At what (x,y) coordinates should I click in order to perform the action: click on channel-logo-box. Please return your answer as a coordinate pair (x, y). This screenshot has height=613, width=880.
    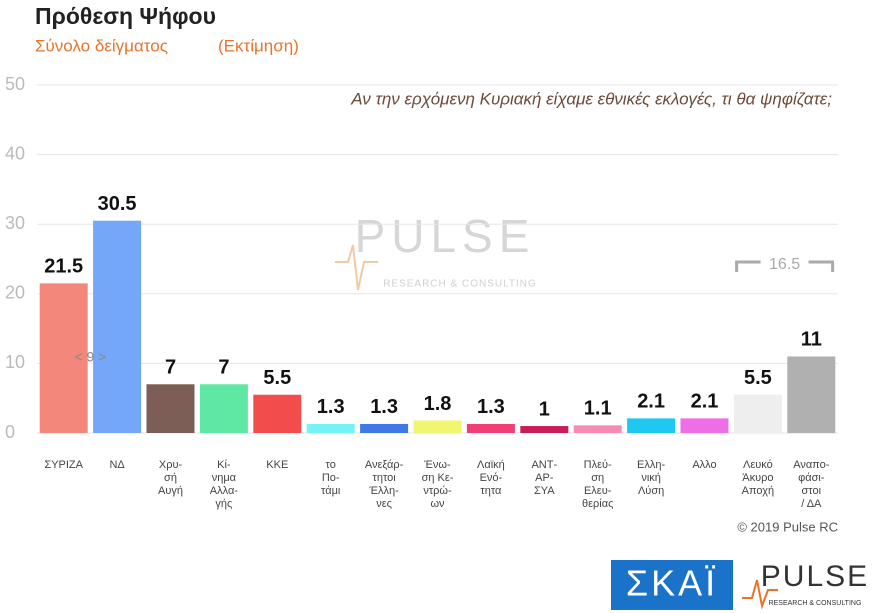
    Looking at the image, I should click on (672, 585).